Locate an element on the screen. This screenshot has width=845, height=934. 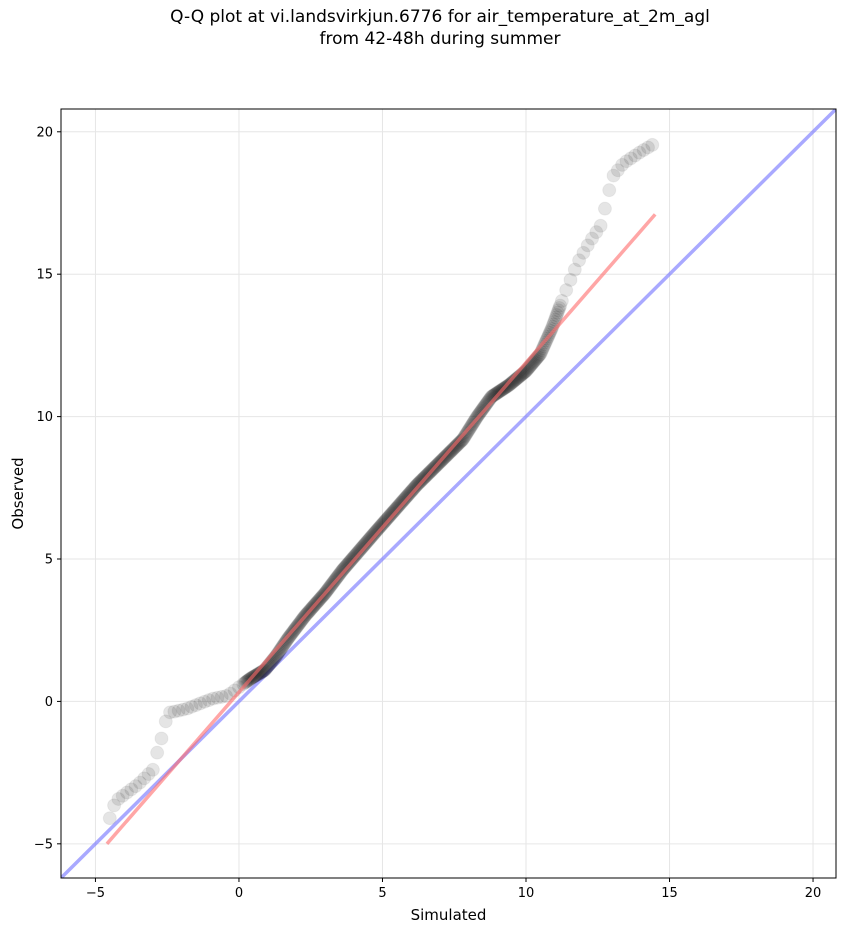
chart-title-line-2: from 42-48h during summer is located at coordinates (440, 39).